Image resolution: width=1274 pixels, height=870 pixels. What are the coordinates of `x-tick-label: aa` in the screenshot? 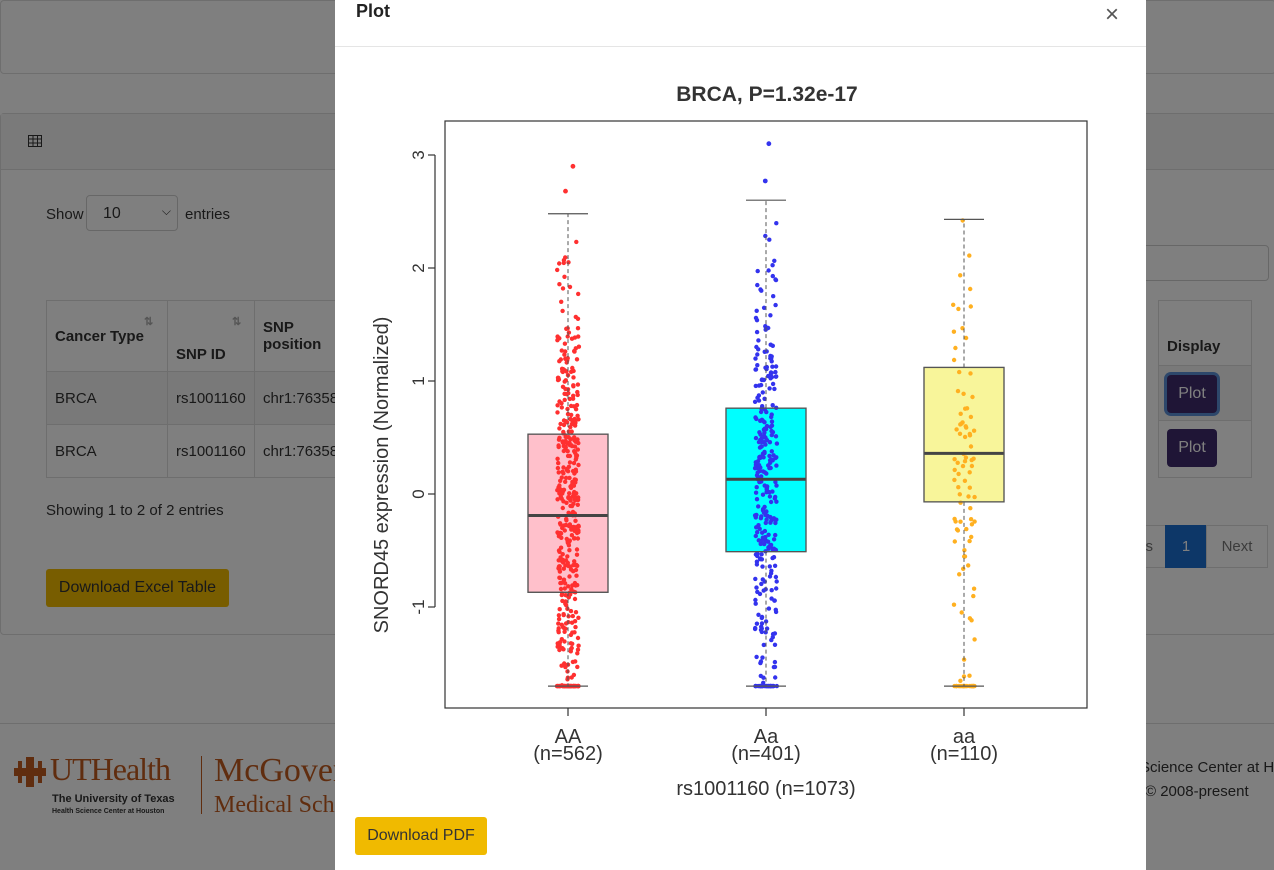 It's located at (964, 737).